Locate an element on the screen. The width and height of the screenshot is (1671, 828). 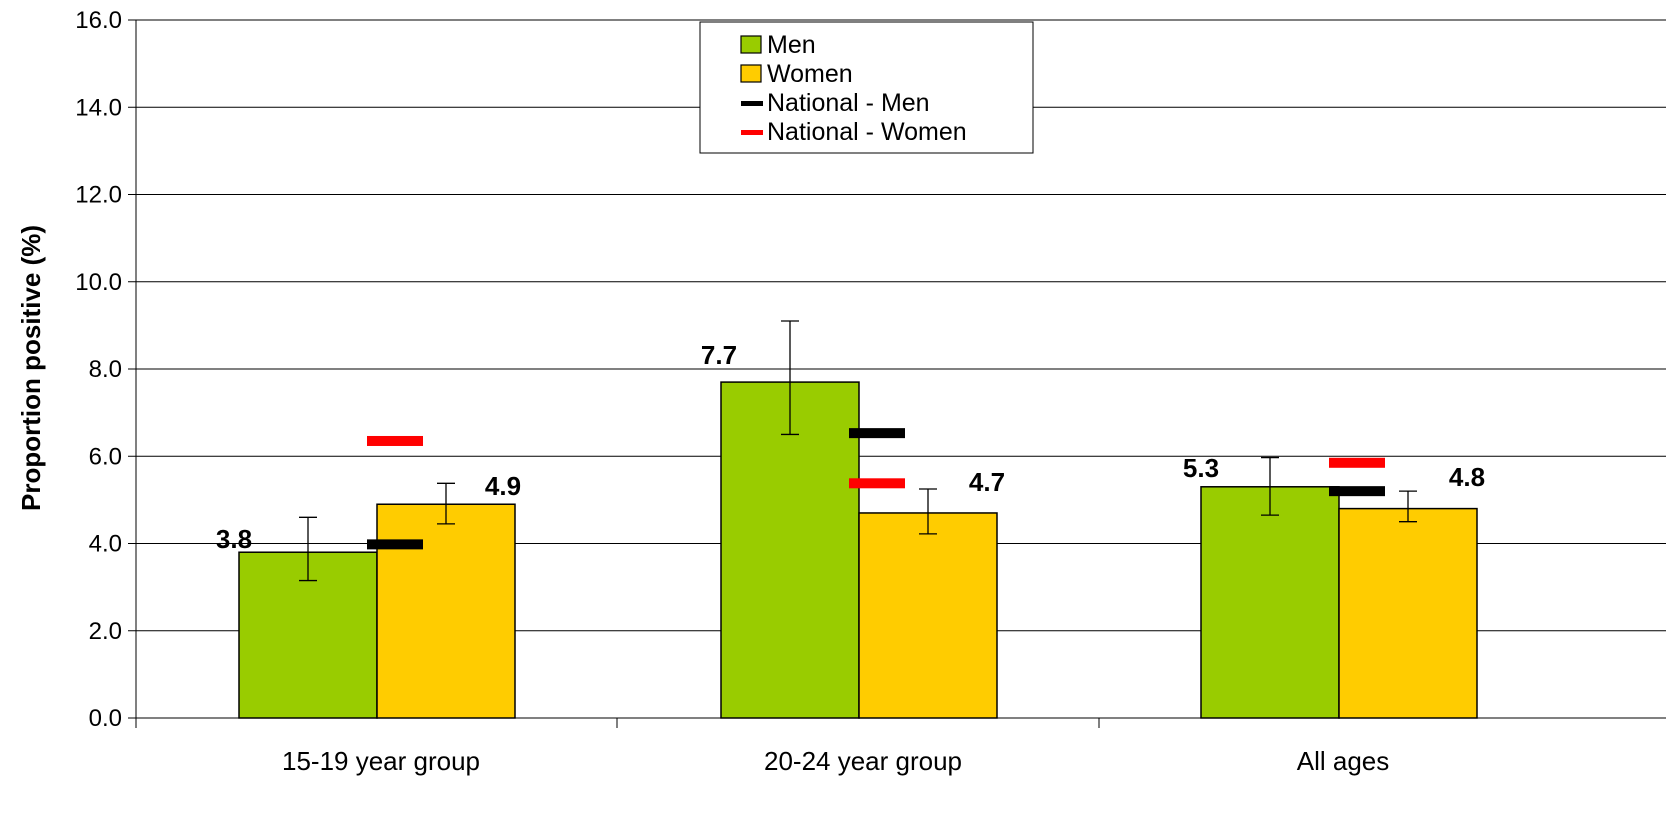
y-tick-labels: 0.0 2.0 4.0 6.0 8.0 10.0 12.0 14.0 16.0 is located at coordinates (98, 369).